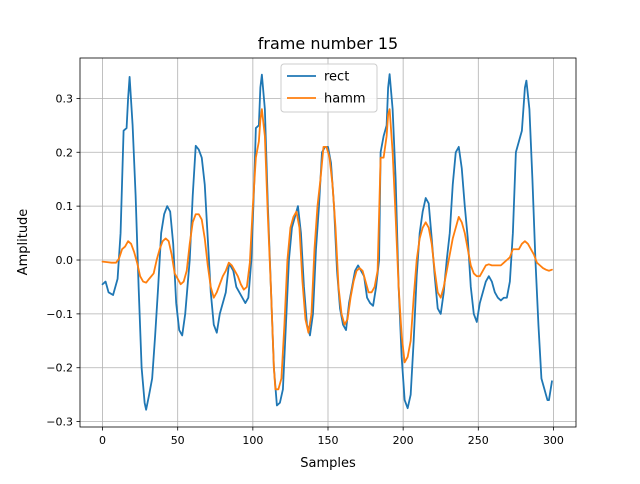 This screenshot has height=484, width=640. What do you see at coordinates (65, 152) in the screenshot?
I see `y-tick-label: 0.2` at bounding box center [65, 152].